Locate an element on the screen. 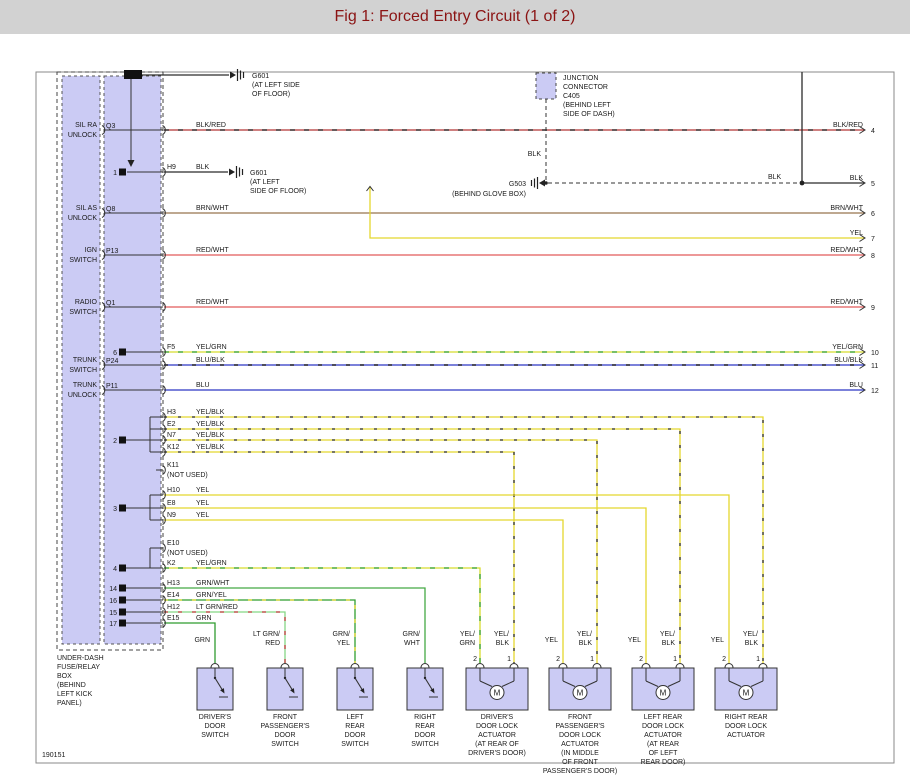 This screenshot has width=910, height=779. diagram-label: YEL/GRN is located at coordinates (211, 563).